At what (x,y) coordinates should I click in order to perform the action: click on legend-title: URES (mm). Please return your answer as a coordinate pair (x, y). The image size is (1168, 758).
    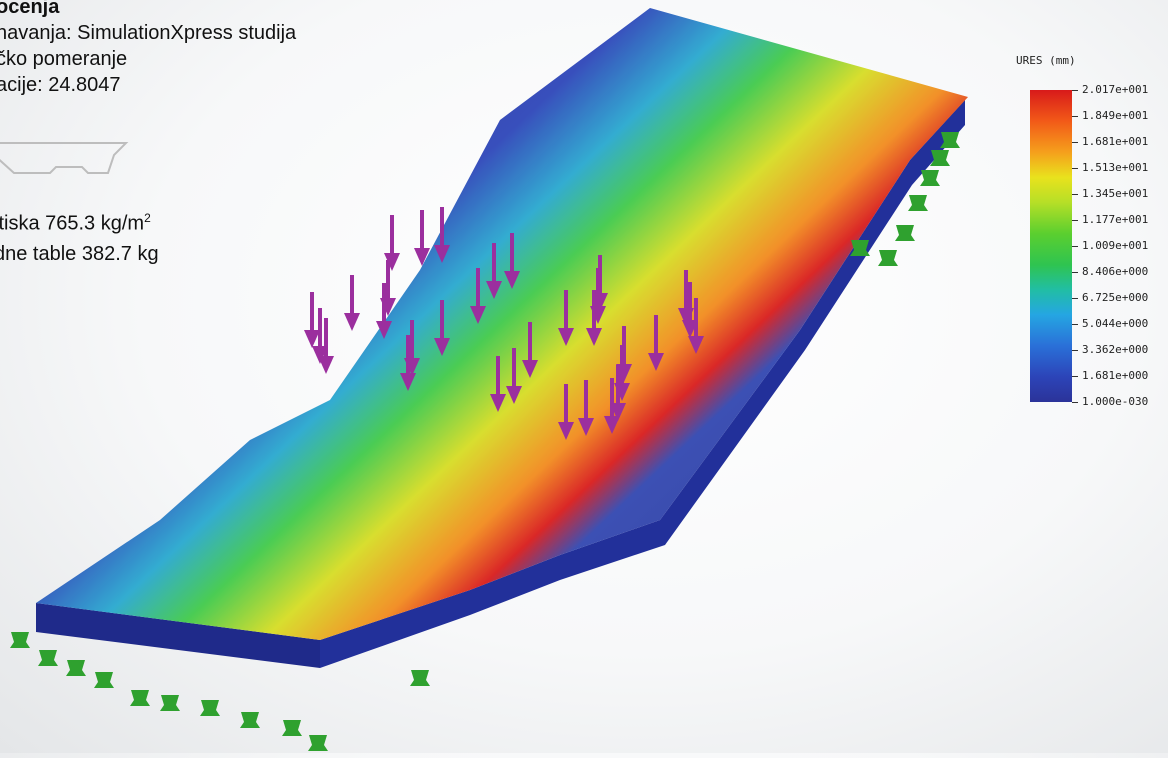
    Looking at the image, I should click on (1046, 60).